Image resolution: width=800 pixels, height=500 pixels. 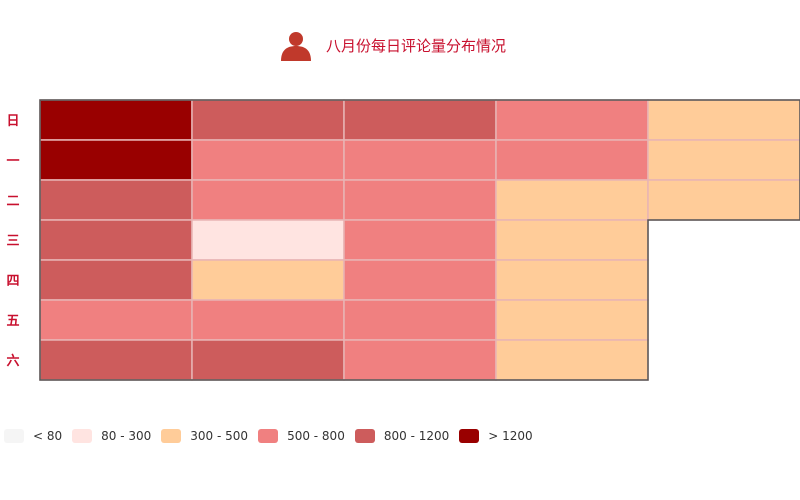 I want to click on weekday-label: 四, so click(x=12, y=281).